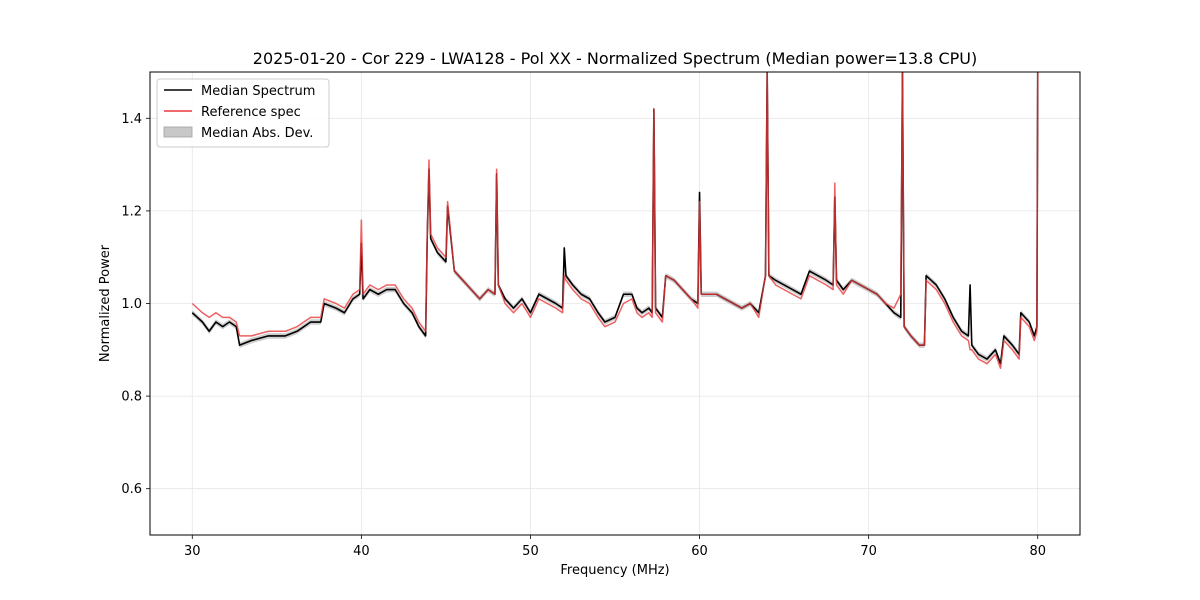 This screenshot has height=600, width=1200. I want to click on x-axis-label: Frequency (MHz), so click(614, 570).